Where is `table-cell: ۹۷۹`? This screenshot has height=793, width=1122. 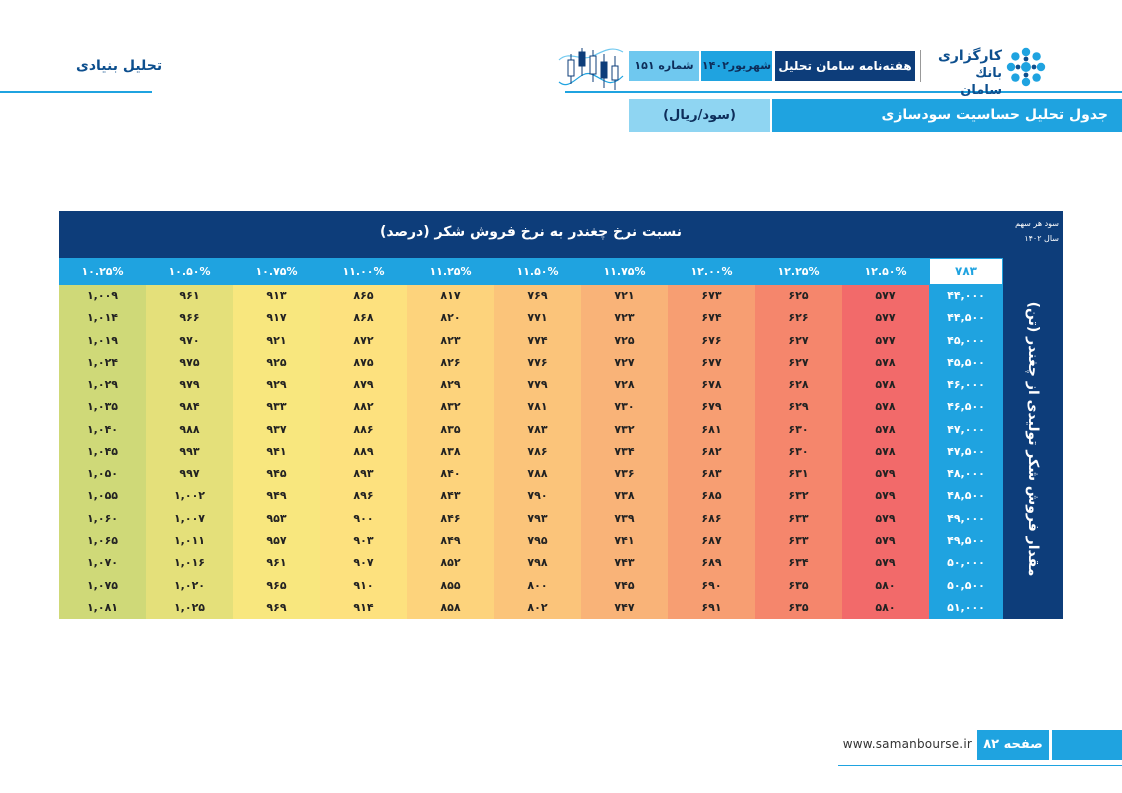
table-cell: ۹۷۹ is located at coordinates (189, 385).